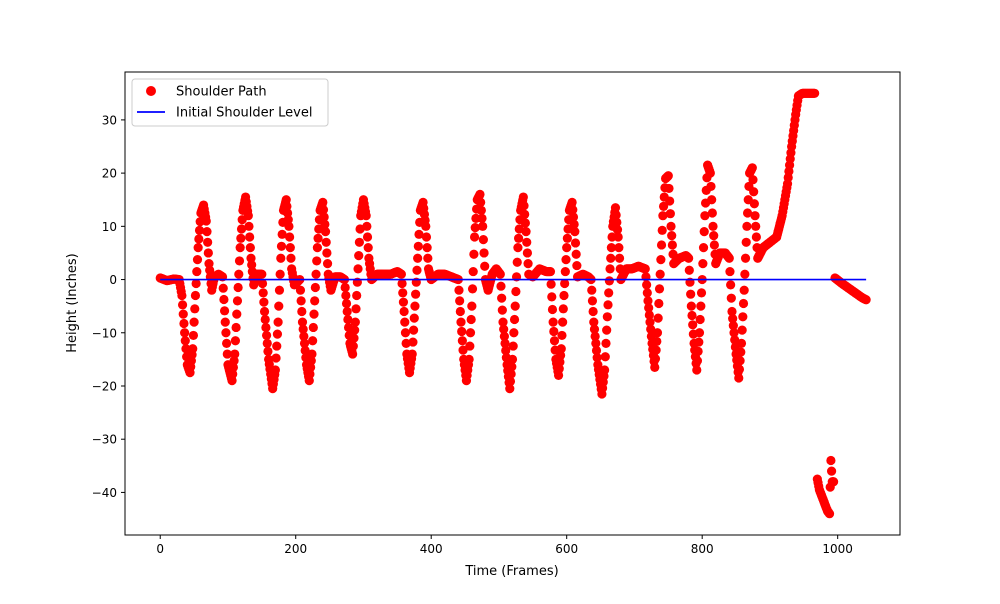 The height and width of the screenshot is (604, 1000). Describe the element at coordinates (113, 280) in the screenshot. I see `y-tick-label: 0` at that location.